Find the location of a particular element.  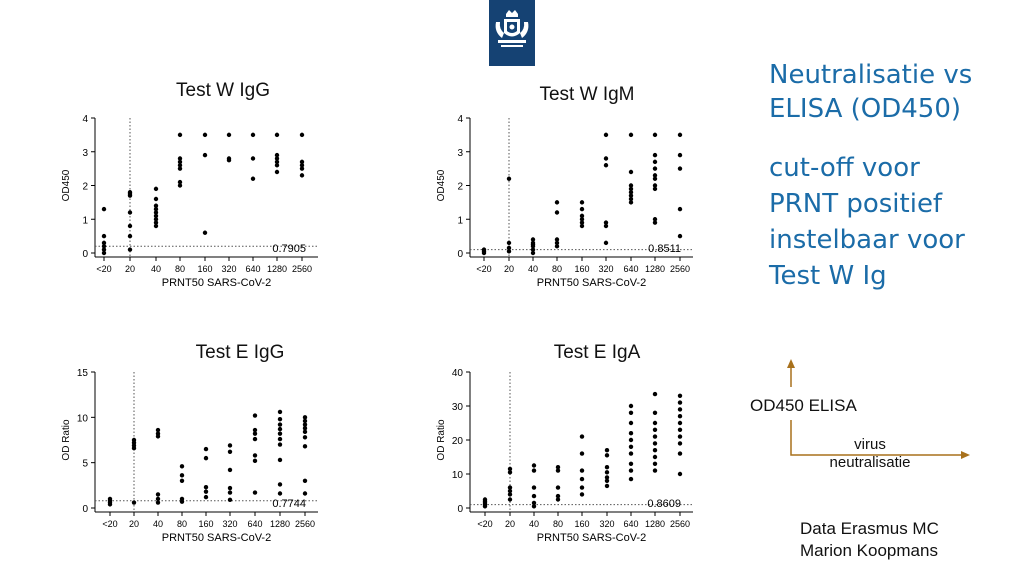

data-credit: Data Erasmus MC Marion Koopmans is located at coordinates (900, 540).